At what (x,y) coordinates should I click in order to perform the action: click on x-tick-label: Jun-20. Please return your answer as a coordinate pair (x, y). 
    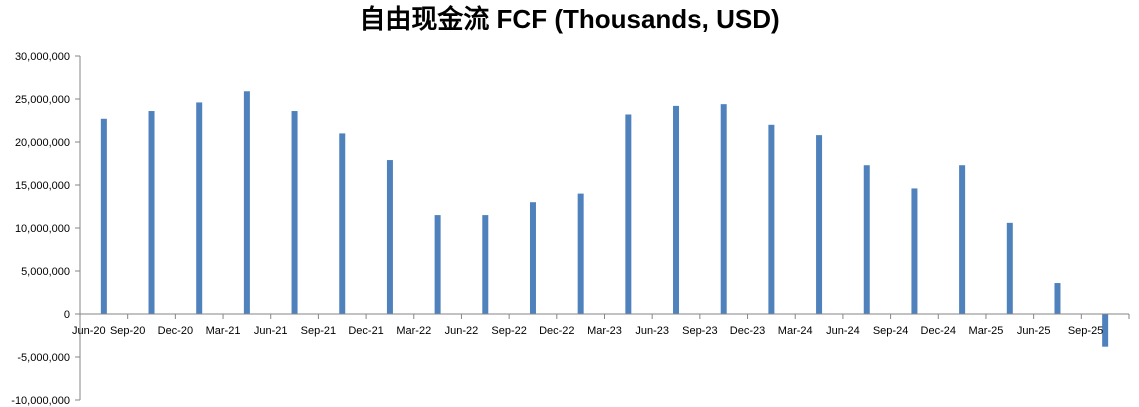
    Looking at the image, I should click on (89, 331).